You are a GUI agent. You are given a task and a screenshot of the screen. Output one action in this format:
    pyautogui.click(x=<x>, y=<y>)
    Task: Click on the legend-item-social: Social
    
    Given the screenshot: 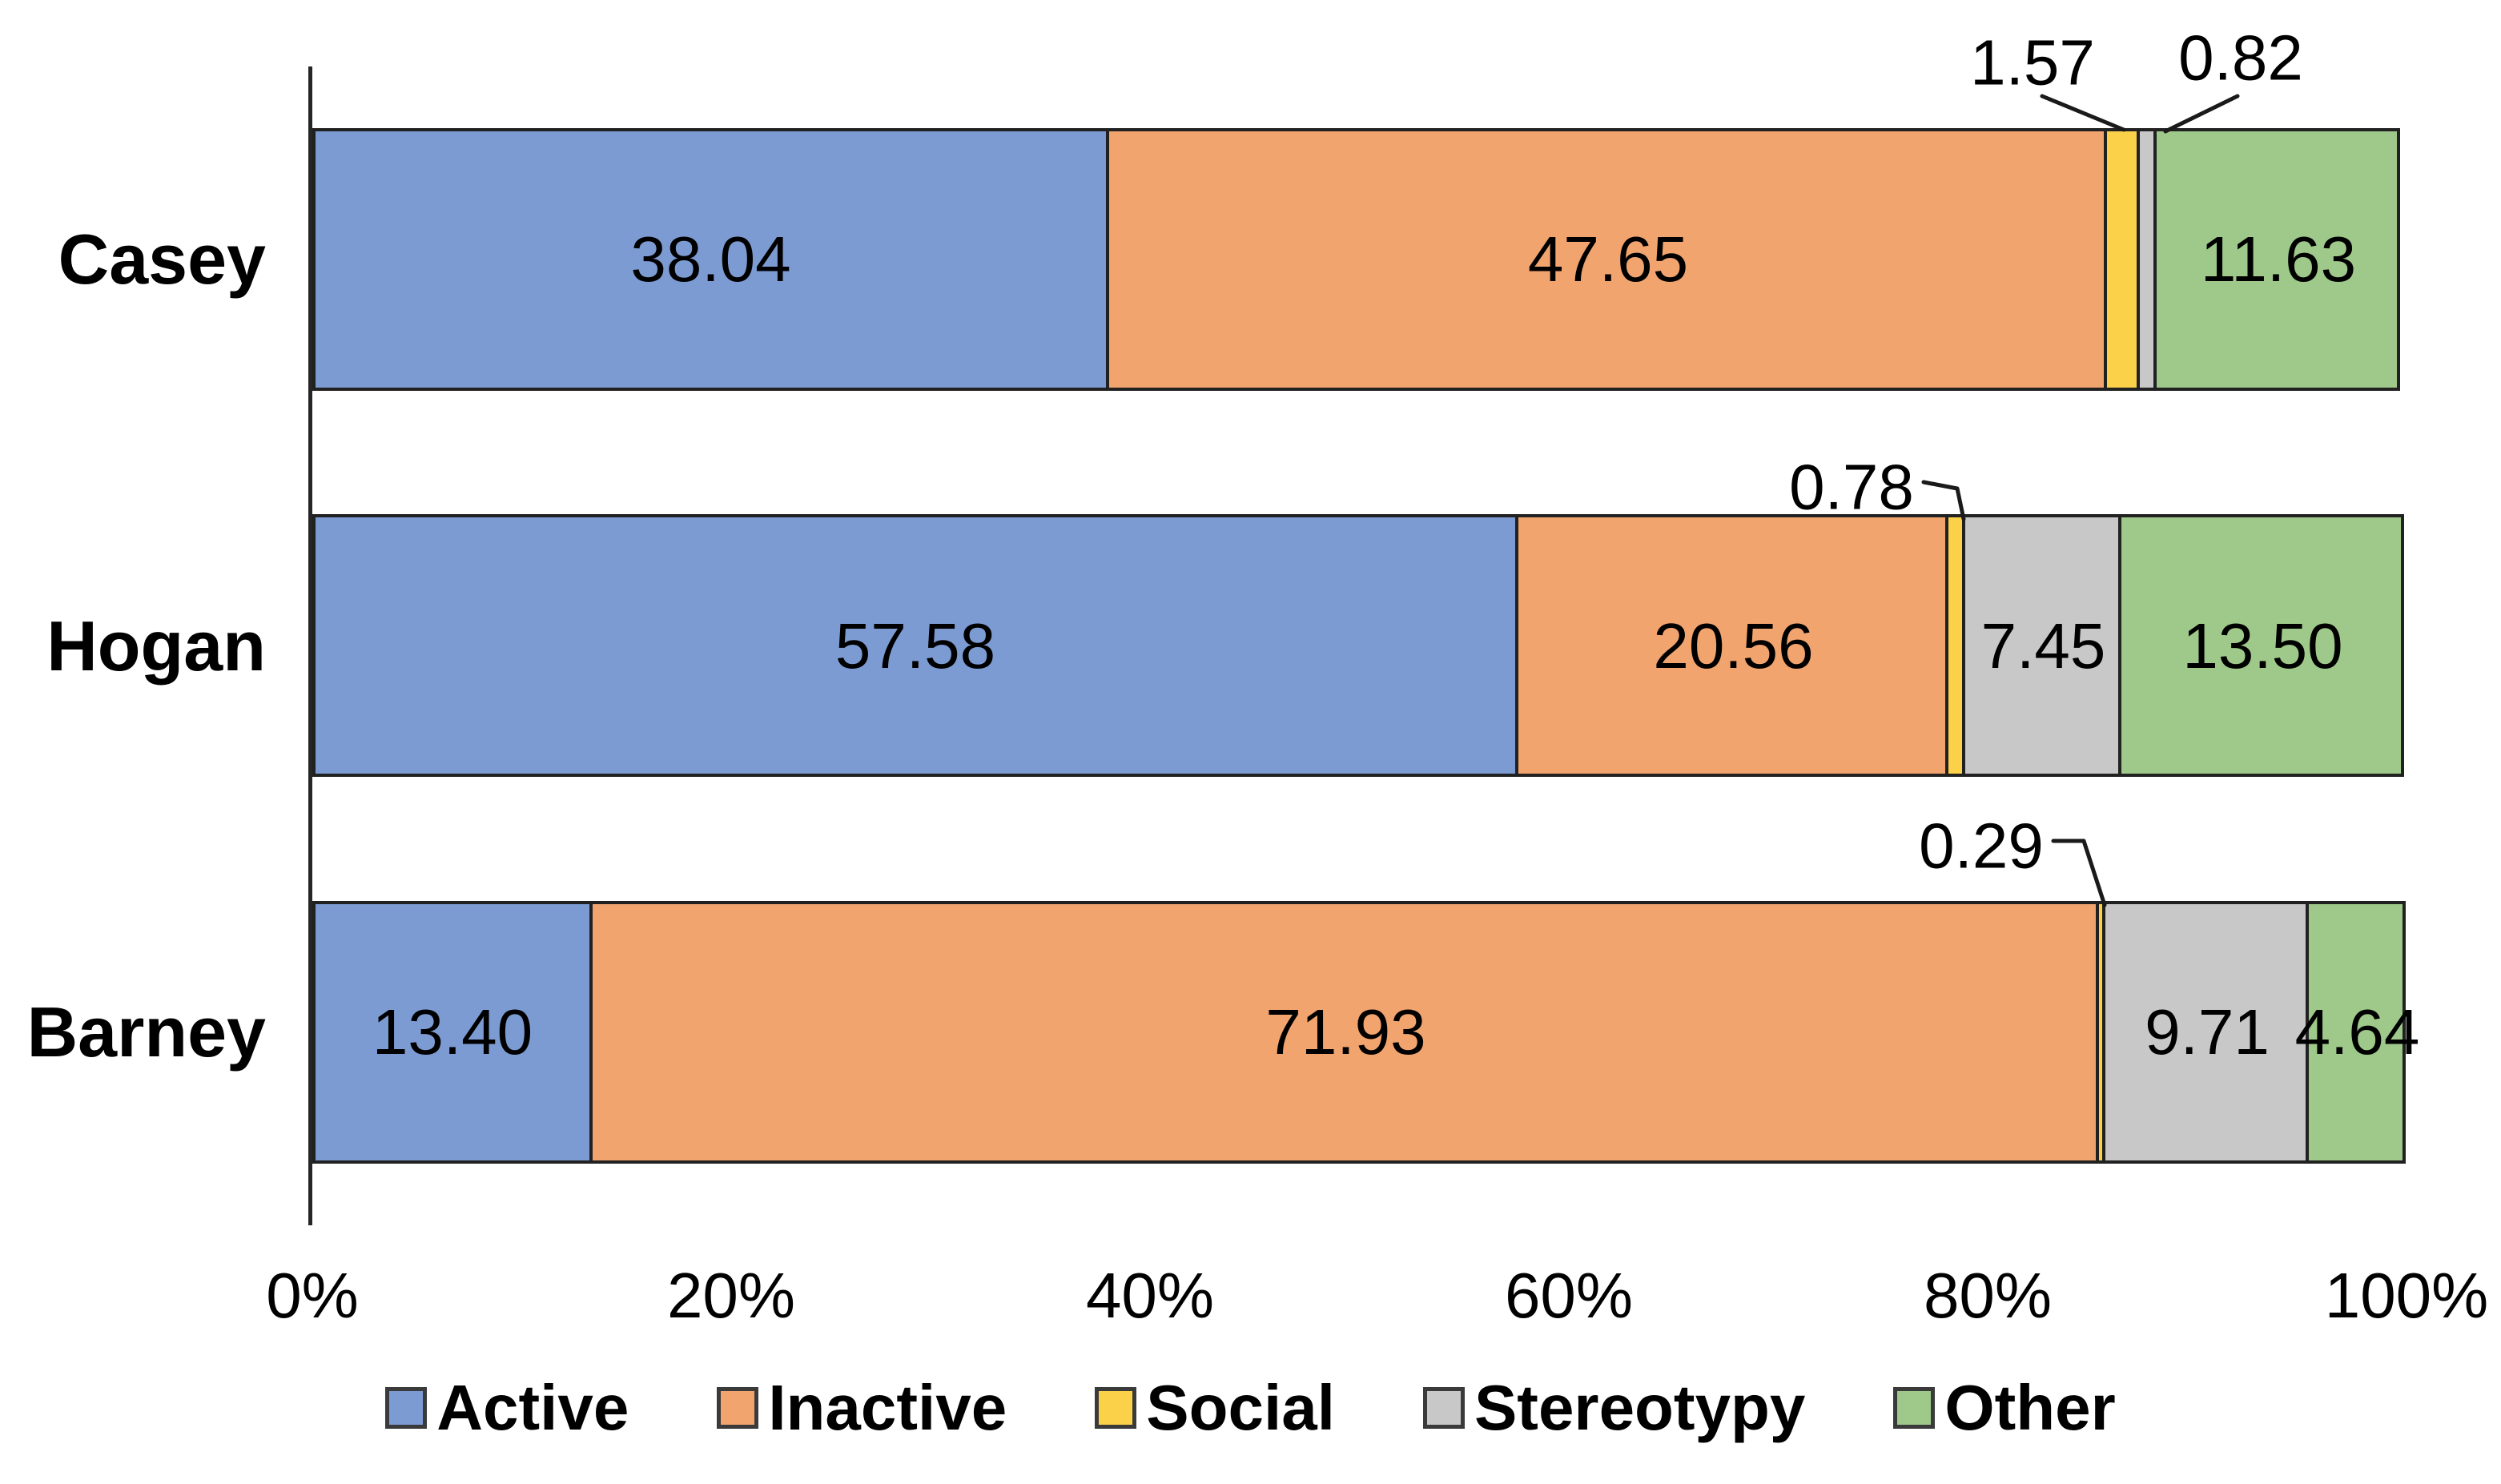 What is the action you would take?
    pyautogui.click(x=1215, y=1408)
    